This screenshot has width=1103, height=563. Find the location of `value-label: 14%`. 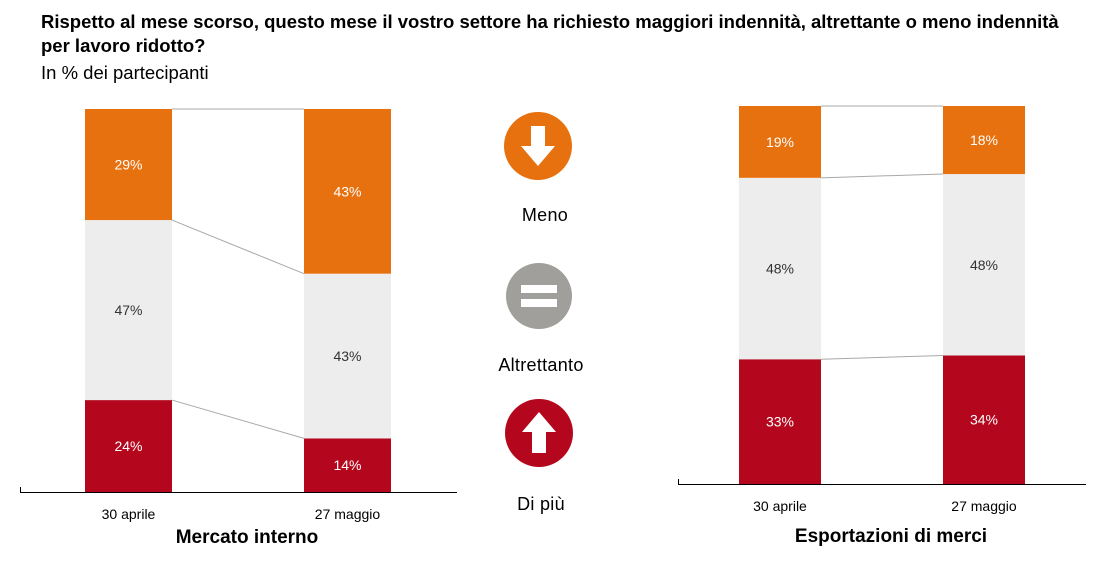

value-label: 14% is located at coordinates (347, 465).